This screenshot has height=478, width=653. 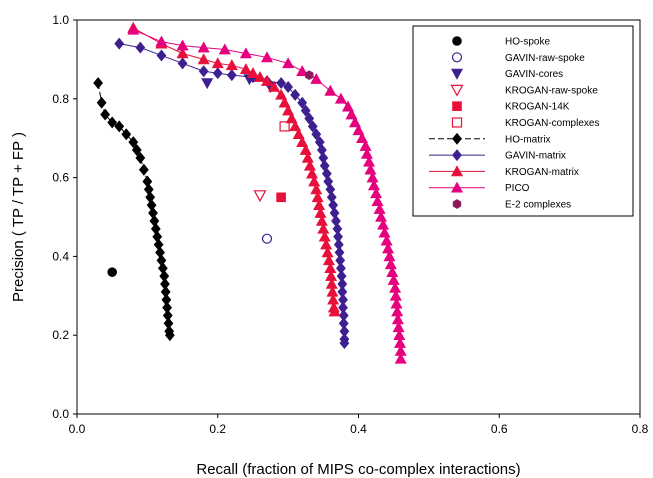 What do you see at coordinates (537, 107) in the screenshot?
I see `legend-label: KROGAN-14K` at bounding box center [537, 107].